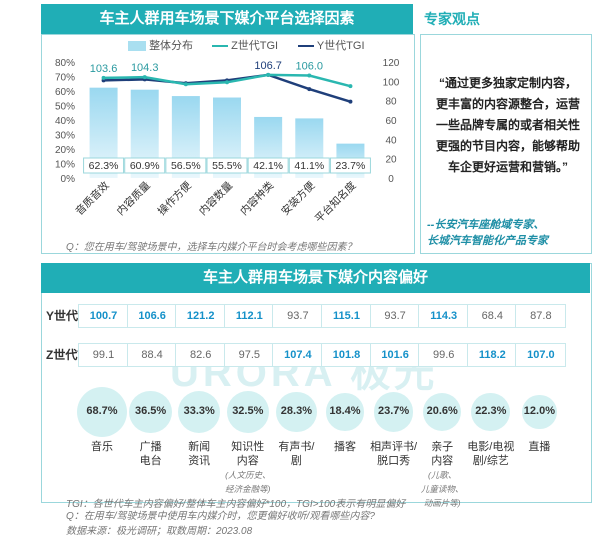  Describe the element at coordinates (92, 198) in the screenshot. I see `category-label: 音质音效` at that location.